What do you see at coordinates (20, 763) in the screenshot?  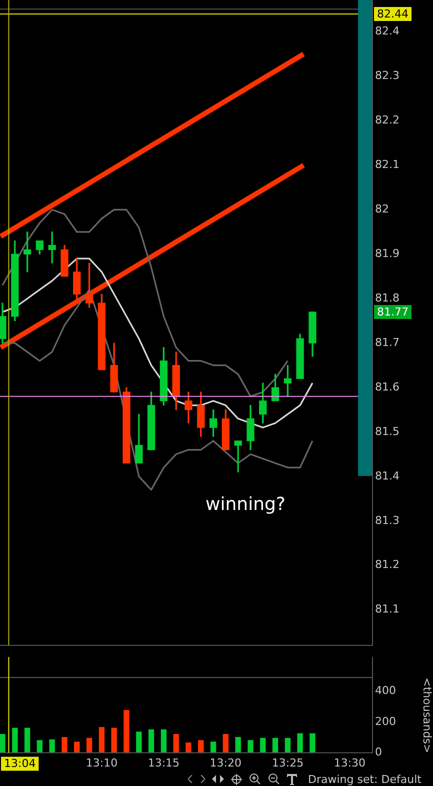 I see `ref-line-label: 13:04` at bounding box center [20, 763].